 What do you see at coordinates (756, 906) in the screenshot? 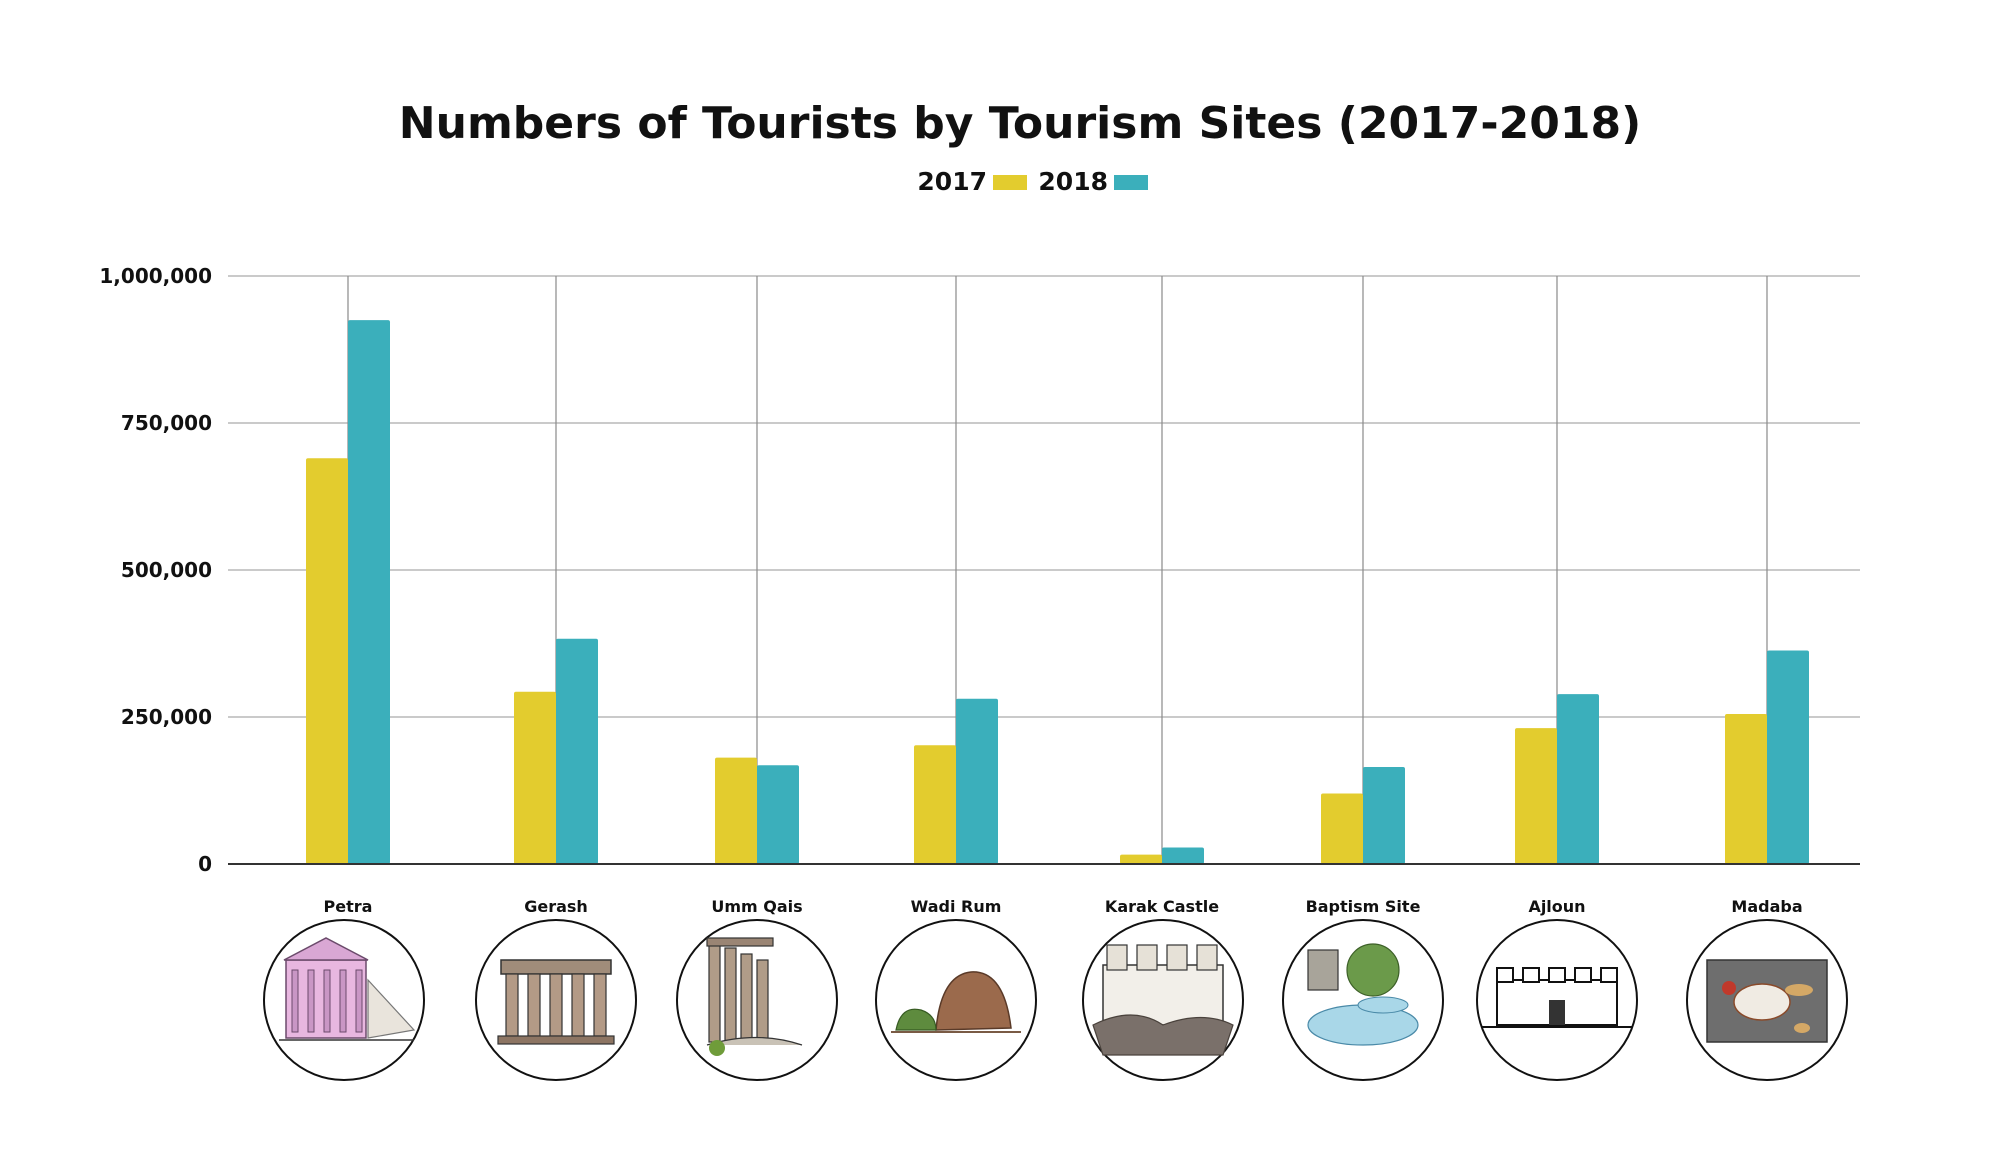
I see `x-tick-label: Umm Qais` at bounding box center [756, 906].